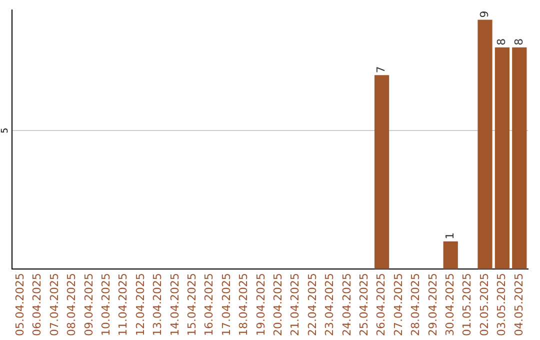  Describe the element at coordinates (398, 304) in the screenshot. I see `x-tick-label: 27.04.2025` at that location.